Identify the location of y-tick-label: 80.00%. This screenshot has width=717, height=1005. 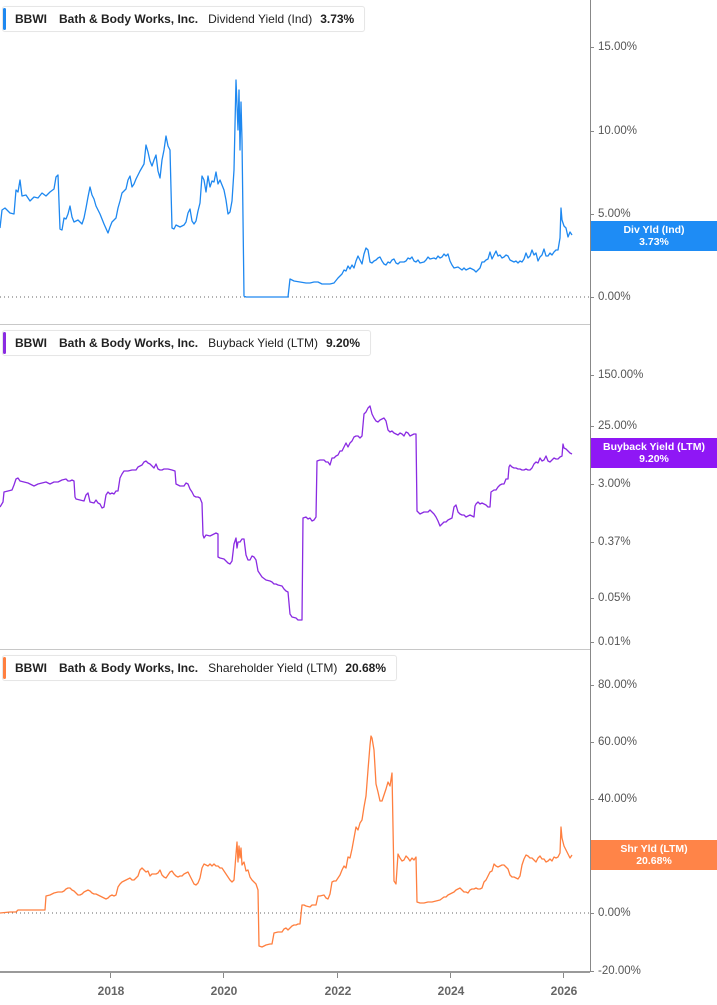
(618, 685).